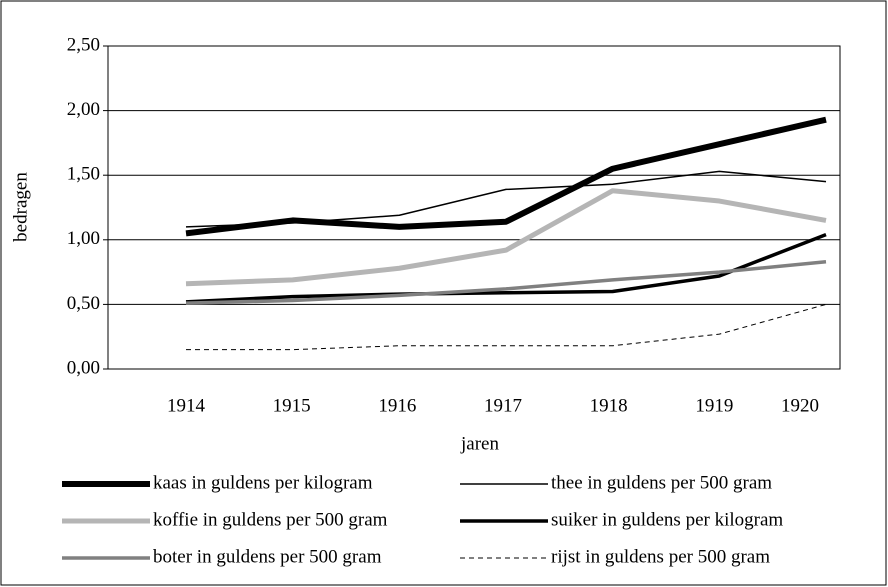 The image size is (888, 587). What do you see at coordinates (714, 405) in the screenshot?
I see `x-tick-label: 1919` at bounding box center [714, 405].